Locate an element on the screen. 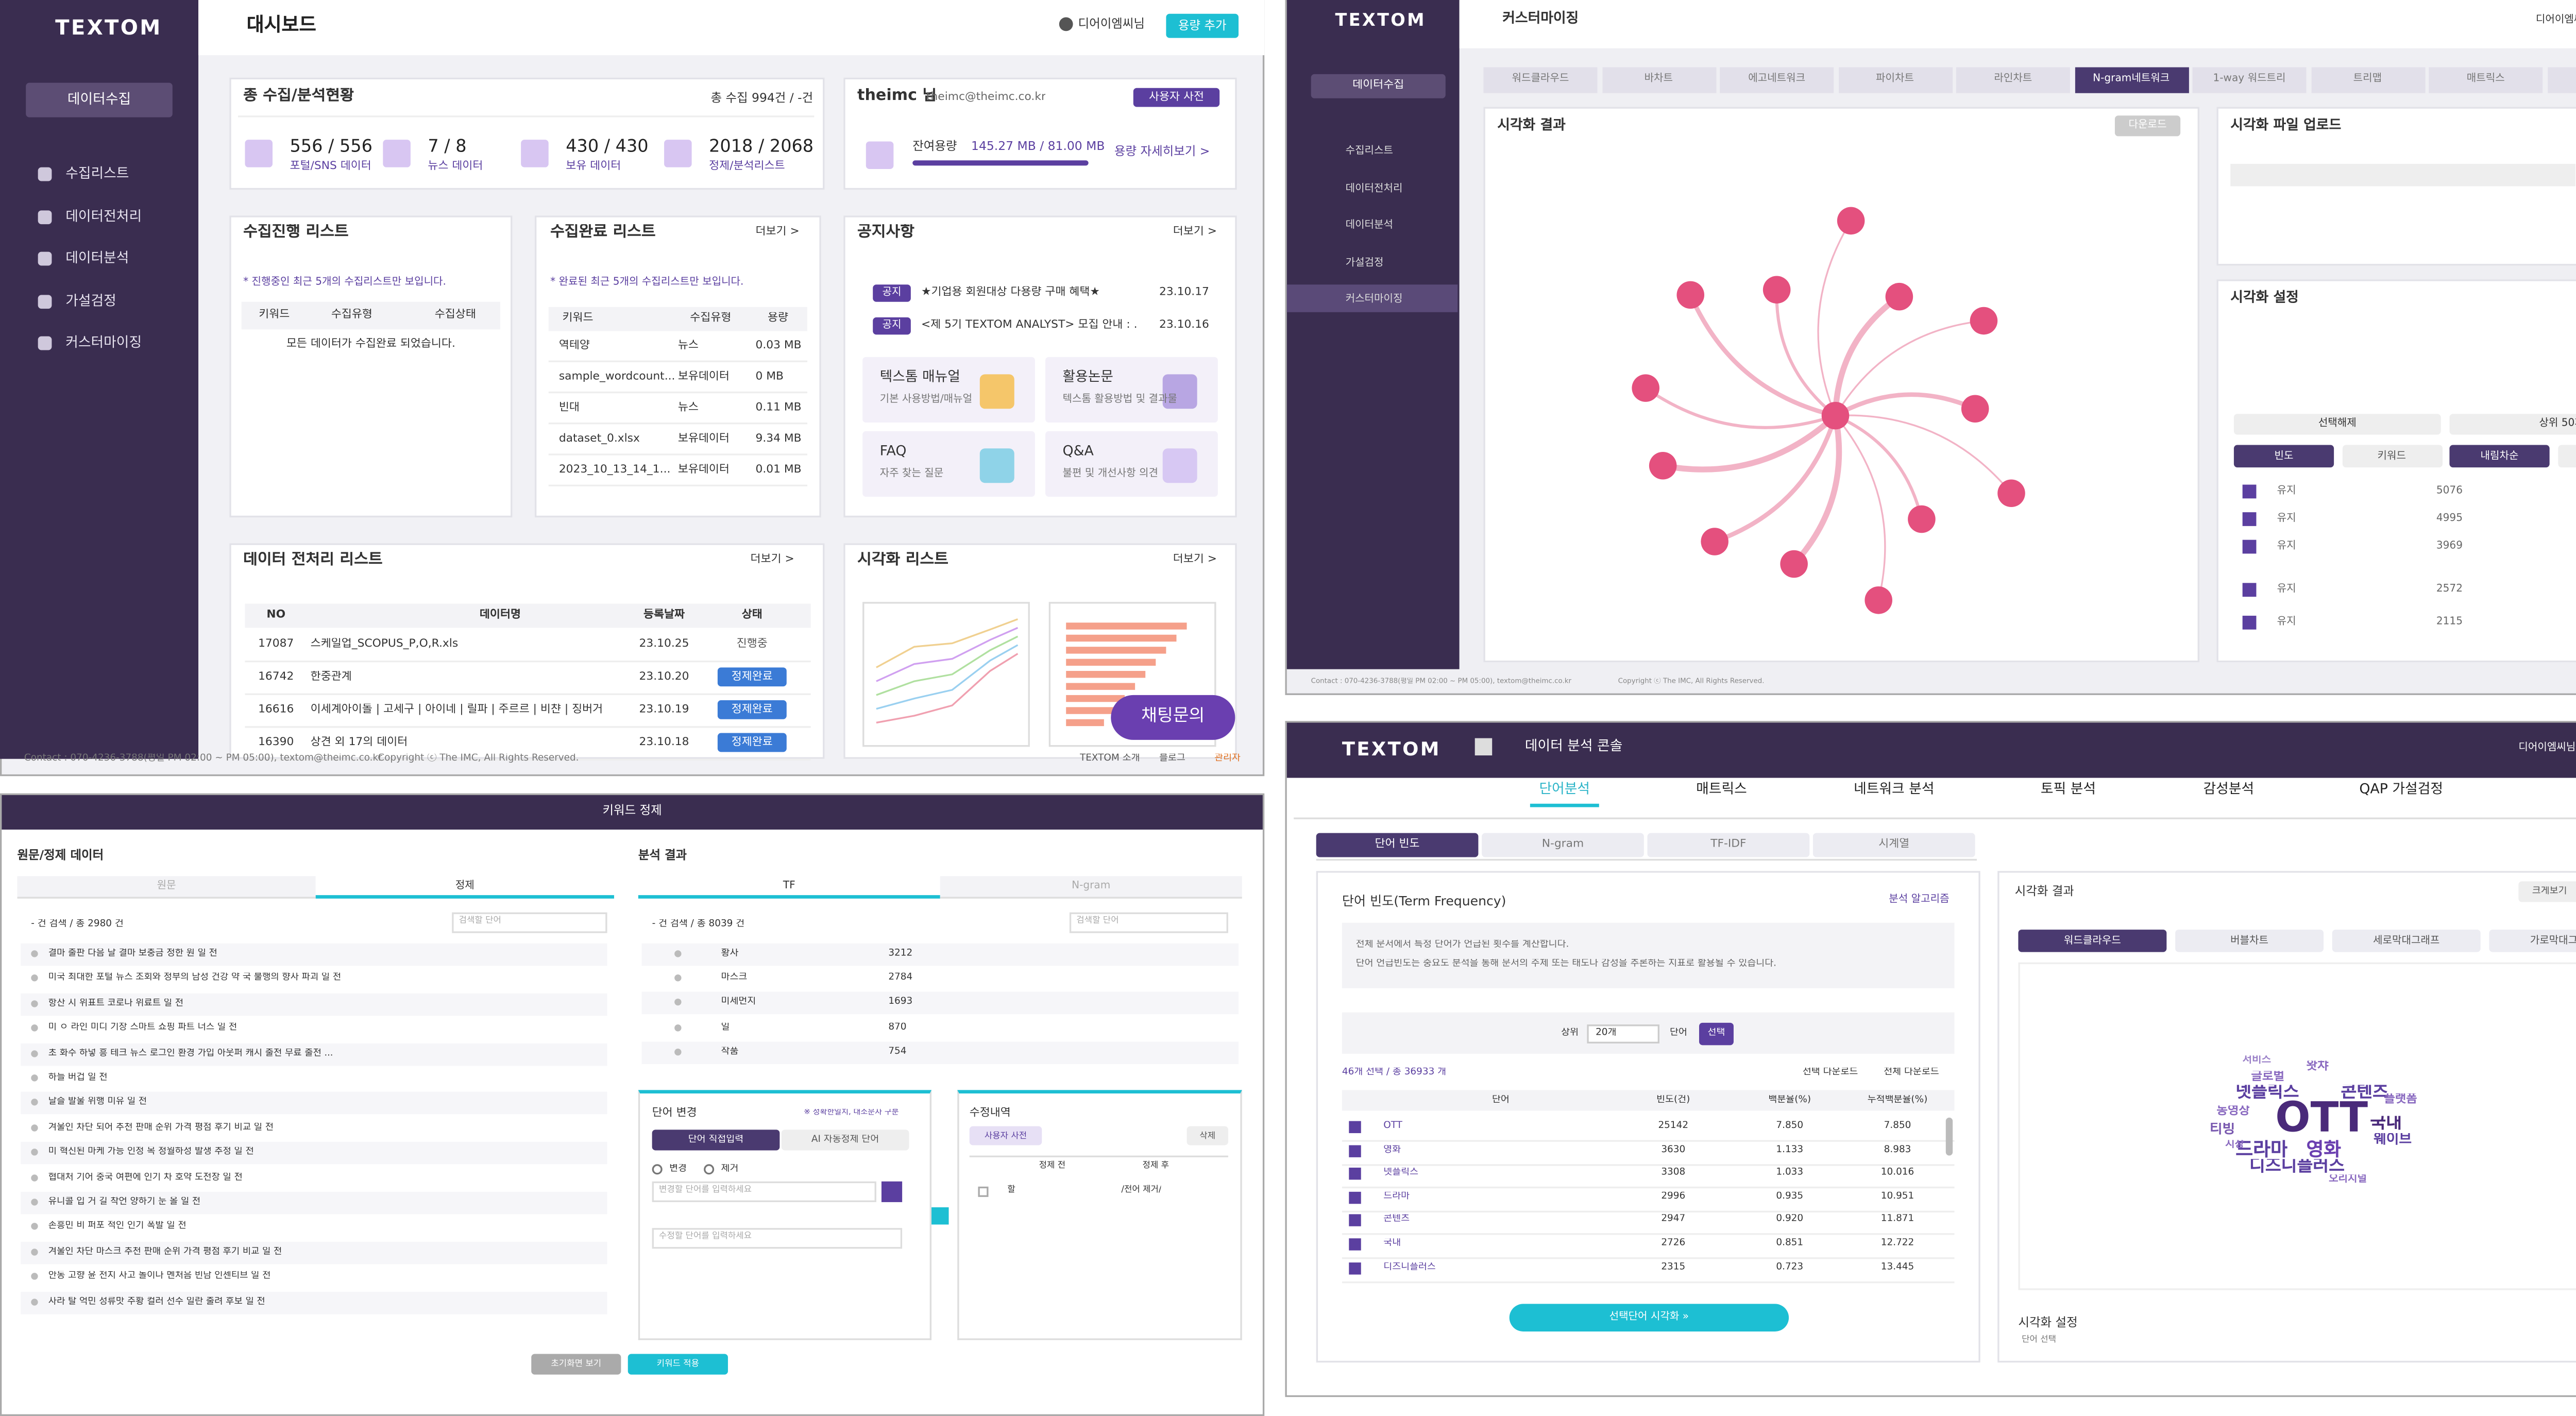  select-button-label: 상위 50개 is located at coordinates (2557, 424).